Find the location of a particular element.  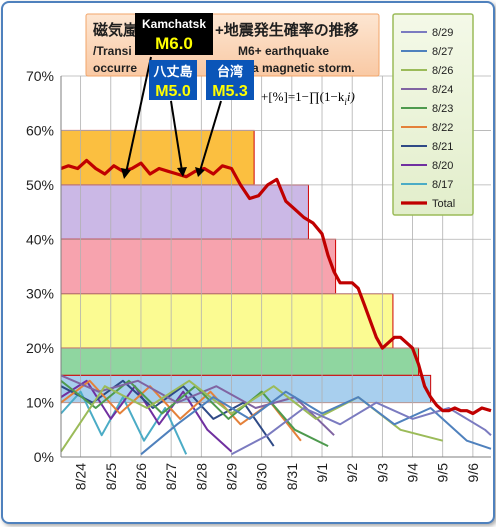

svg-text: +[%]=1−∏(1−kii) is located at coordinates (308, 98).